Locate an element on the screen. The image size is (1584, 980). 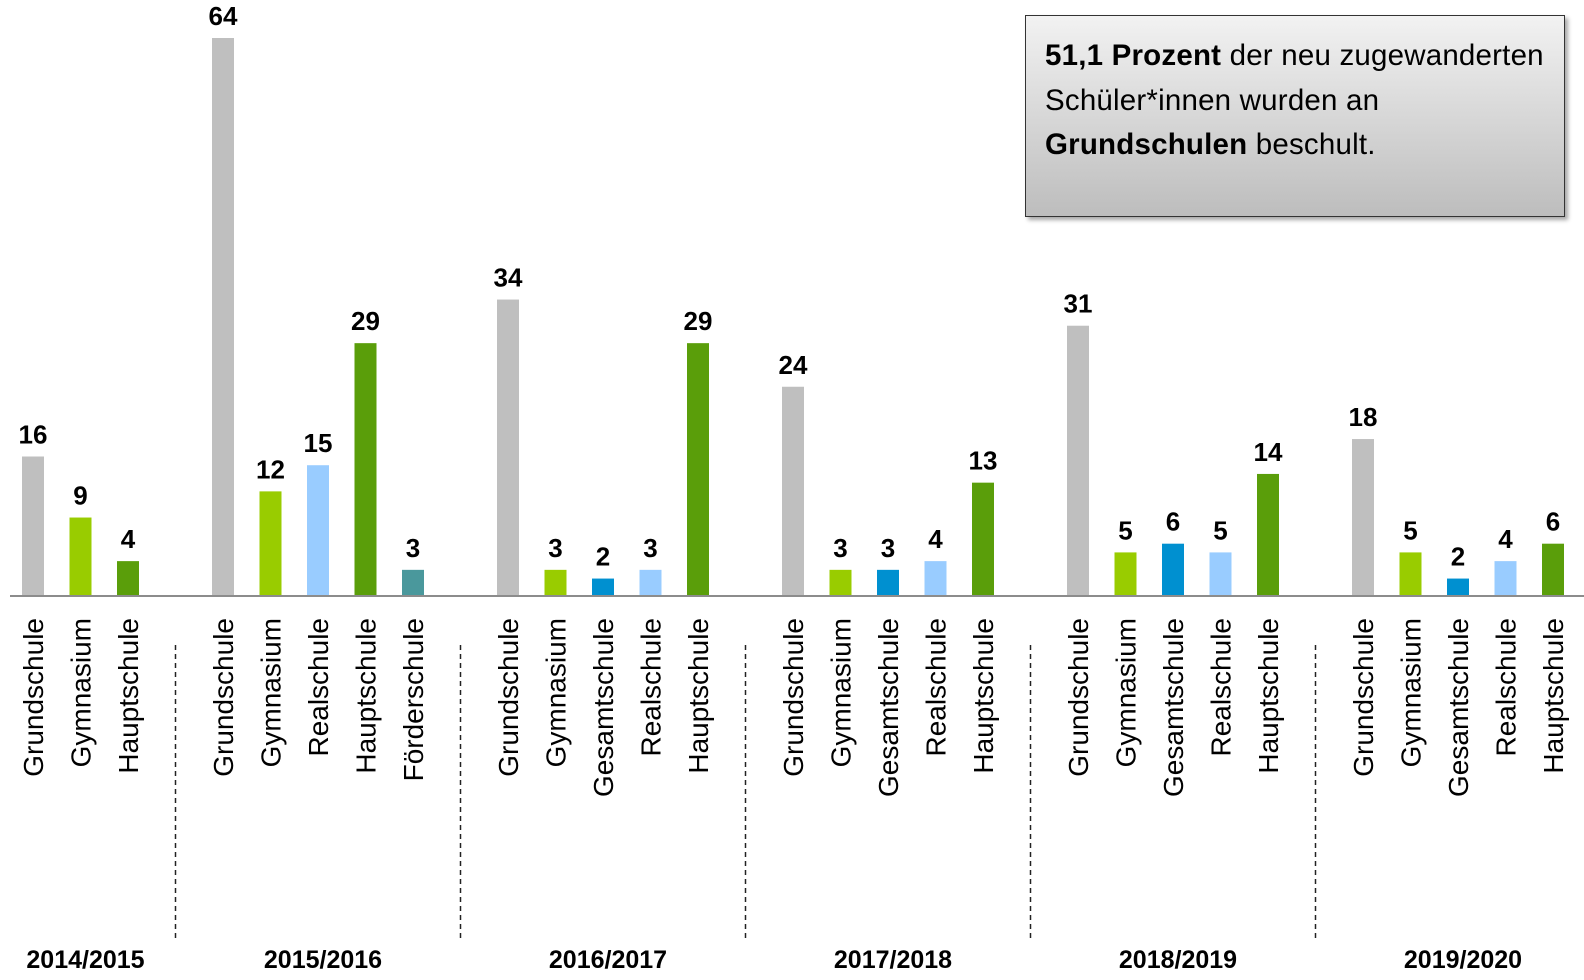
value-label: 18 is located at coordinates (1363, 417).